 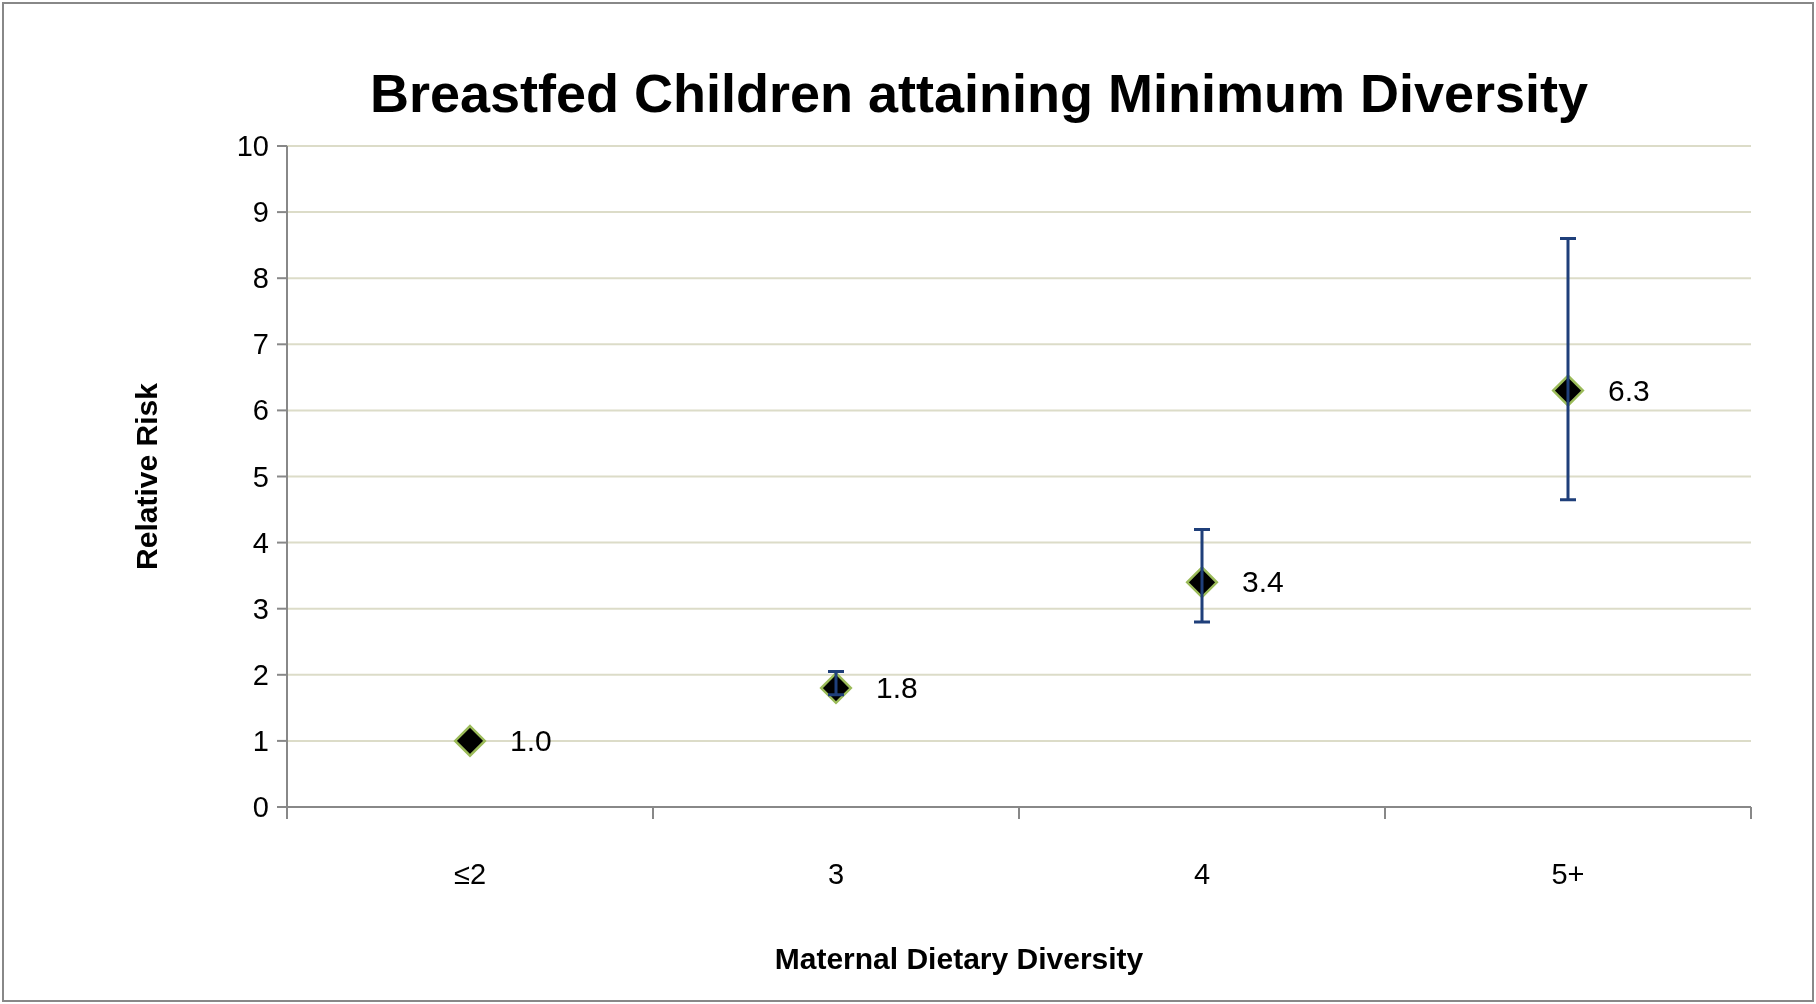 What do you see at coordinates (260, 410) in the screenshot?
I see `y-tick-label: 6` at bounding box center [260, 410].